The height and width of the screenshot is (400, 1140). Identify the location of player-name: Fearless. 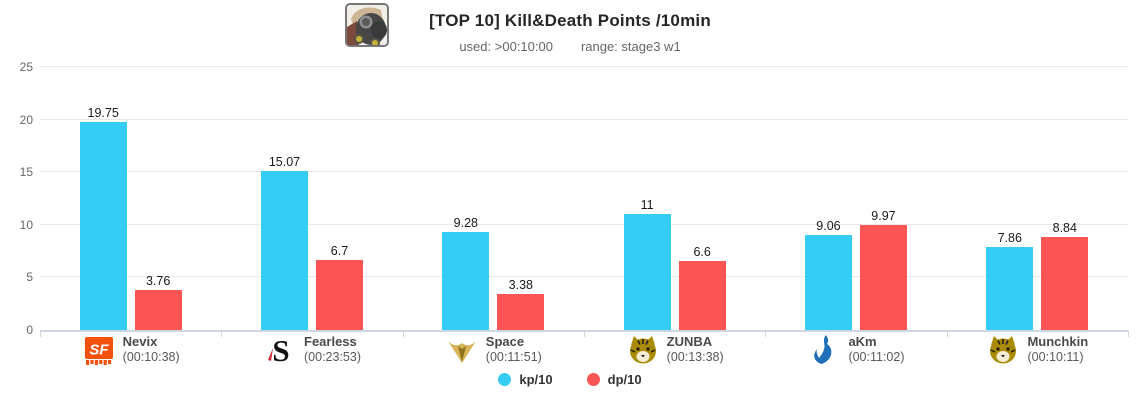
(330, 342).